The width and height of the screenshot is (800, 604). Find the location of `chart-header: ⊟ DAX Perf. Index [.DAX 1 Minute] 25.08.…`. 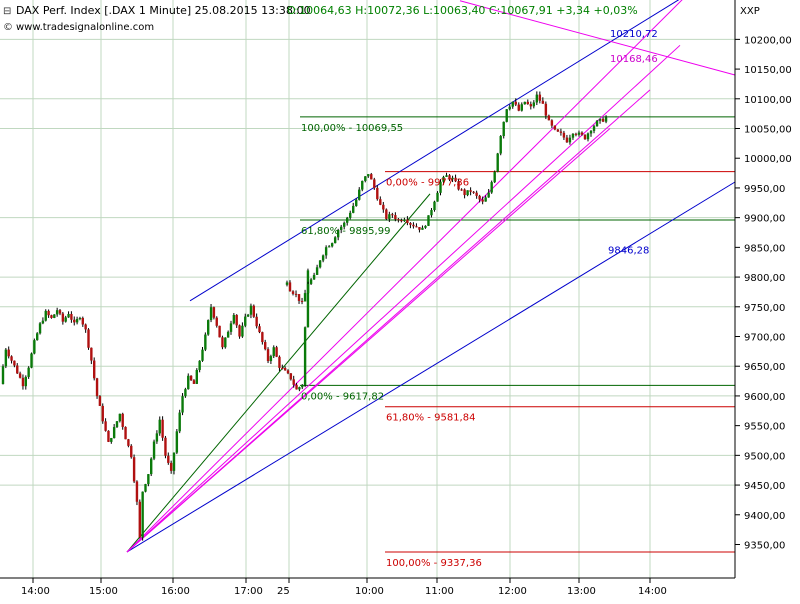

chart-header: ⊟ DAX Perf. Index [.DAX 1 Minute] 25.08.… is located at coordinates (320, 18).